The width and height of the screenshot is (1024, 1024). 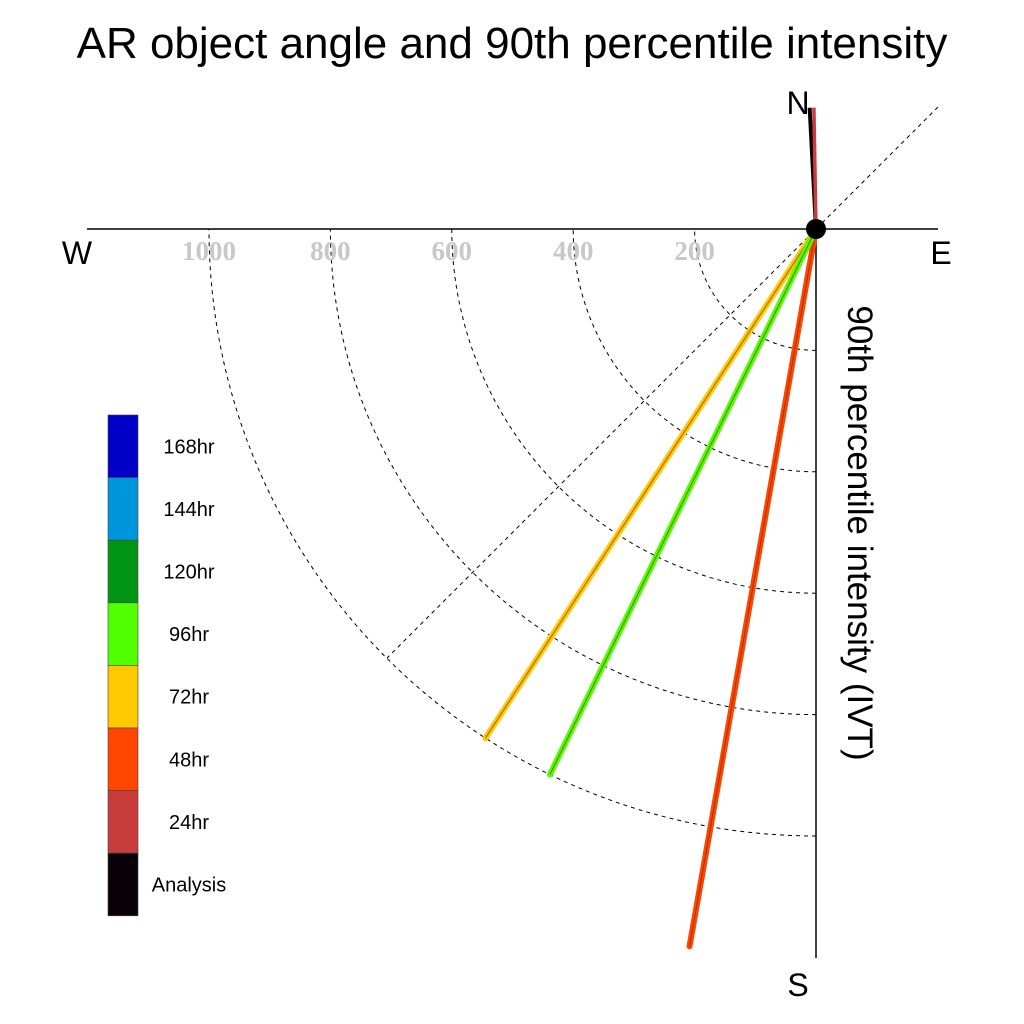 What do you see at coordinates (123, 446) in the screenshot?
I see `legend-swatch-168hr` at bounding box center [123, 446].